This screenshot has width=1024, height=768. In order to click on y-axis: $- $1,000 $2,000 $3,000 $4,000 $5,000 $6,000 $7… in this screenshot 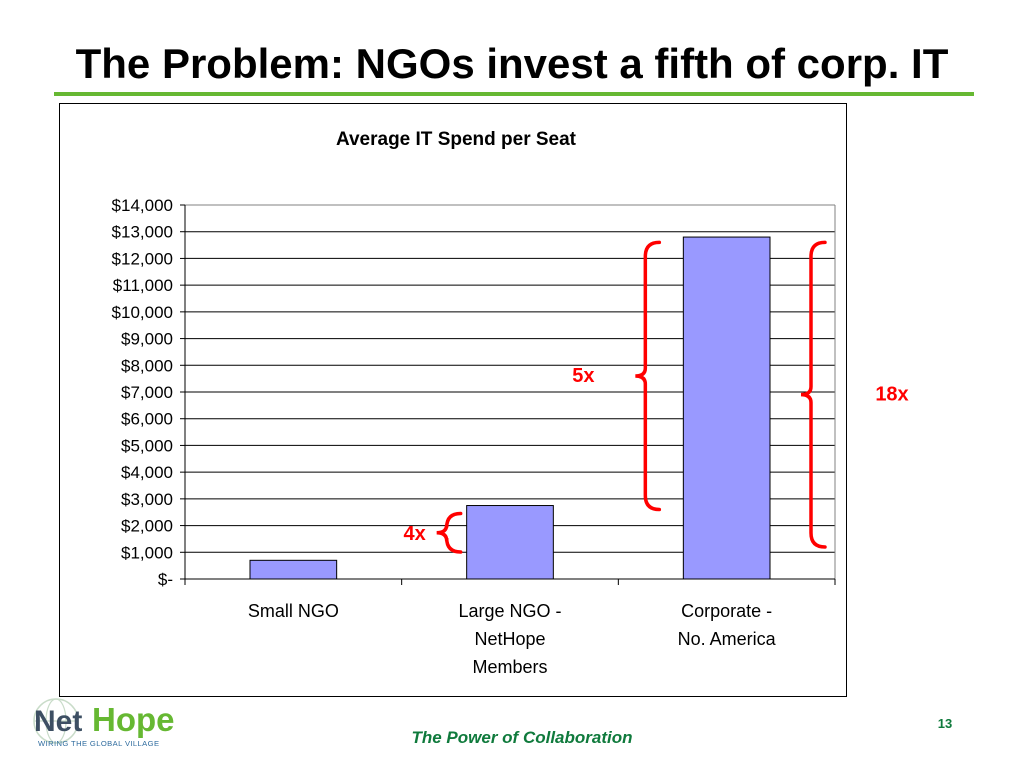, I will do `click(149, 392)`.